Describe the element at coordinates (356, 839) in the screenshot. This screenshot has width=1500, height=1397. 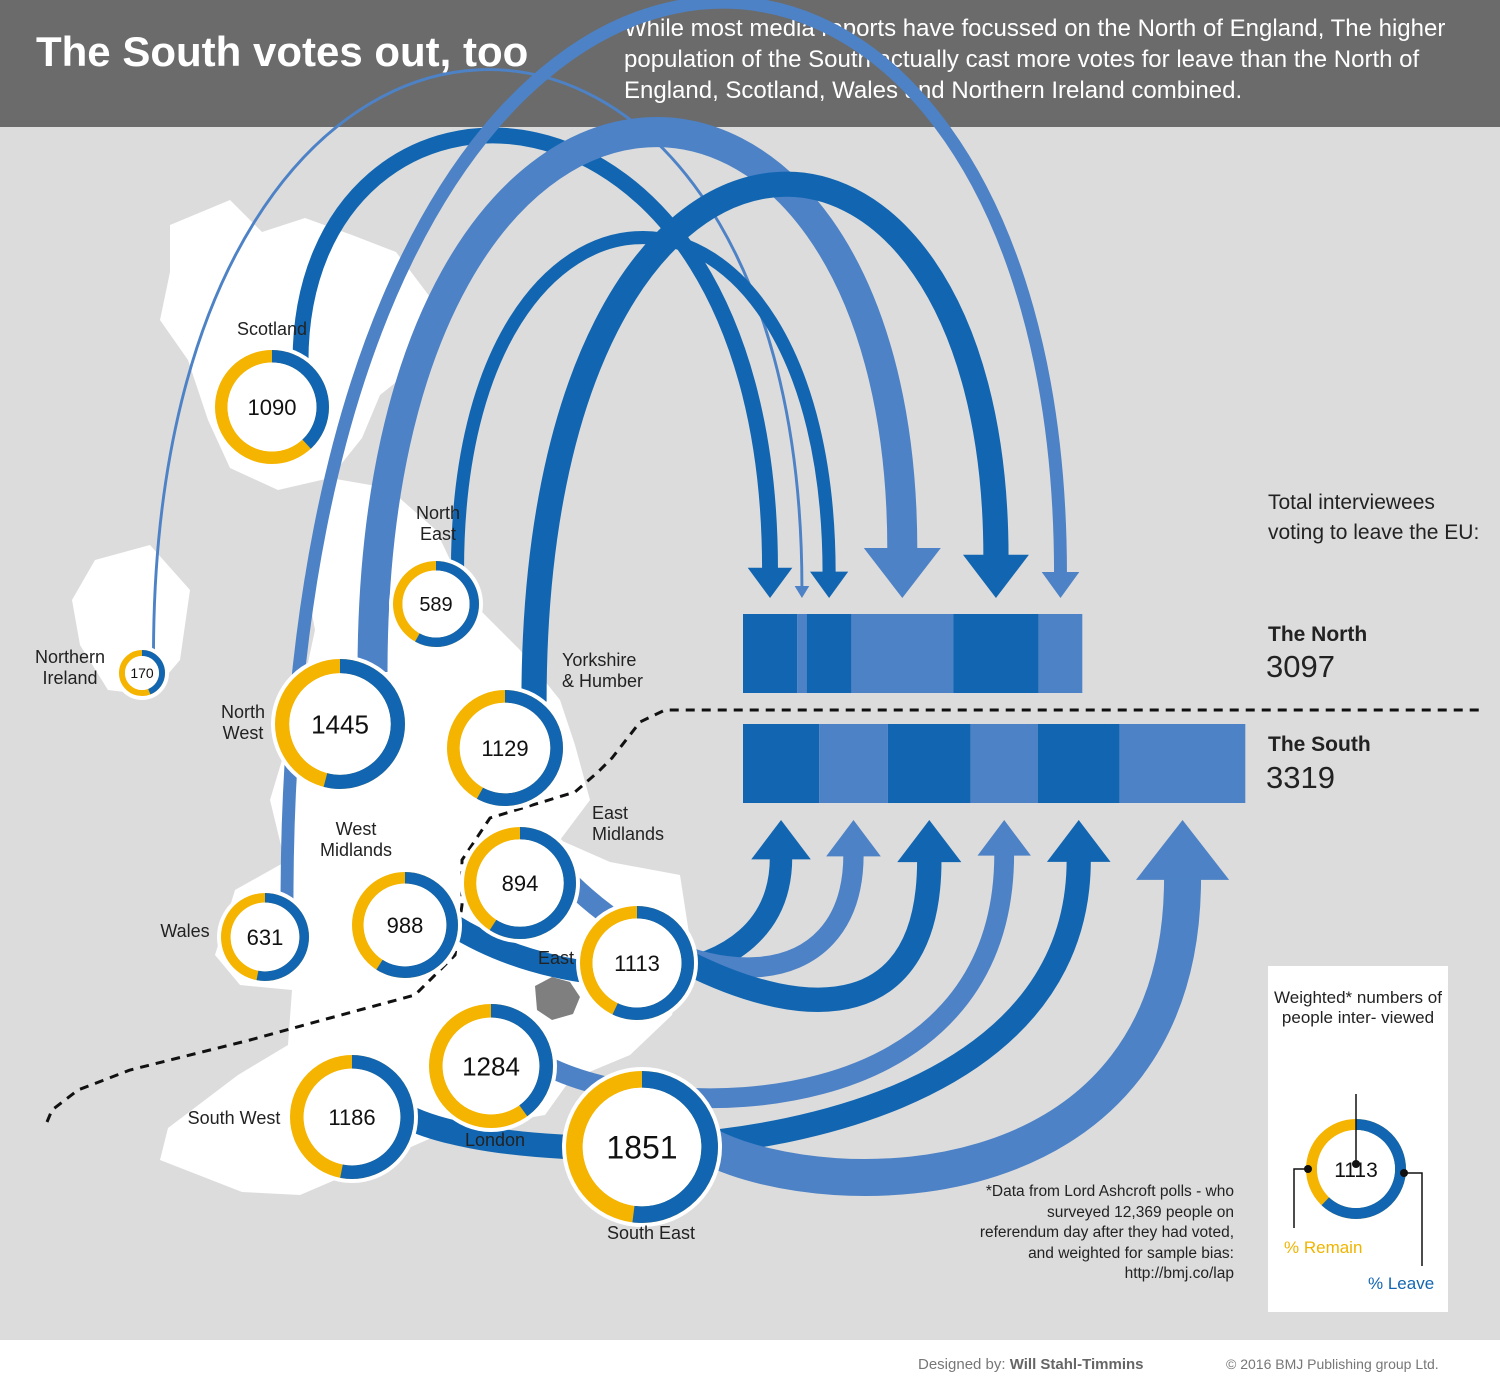
I see `region-label-west-midlands: West Midlands` at that location.